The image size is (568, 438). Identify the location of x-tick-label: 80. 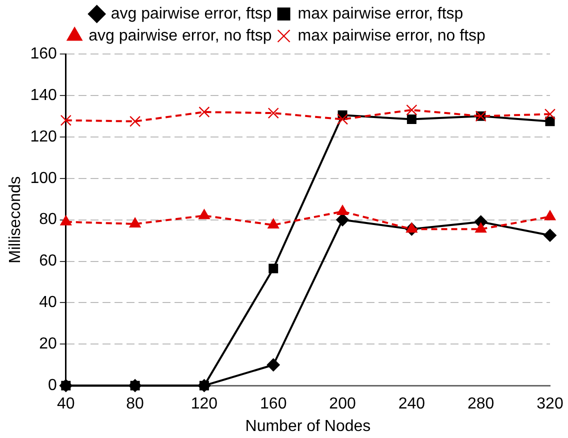
(135, 404).